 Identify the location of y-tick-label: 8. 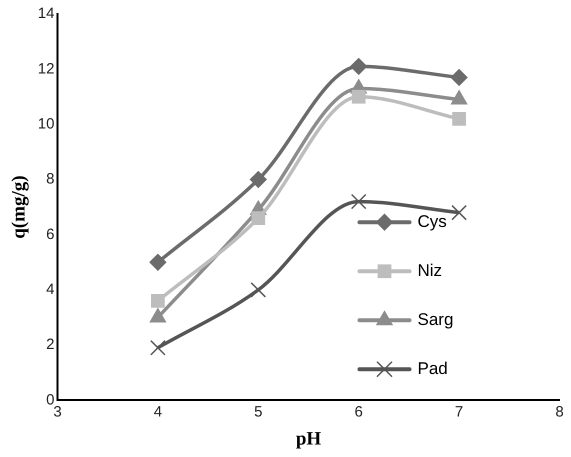
(50, 179).